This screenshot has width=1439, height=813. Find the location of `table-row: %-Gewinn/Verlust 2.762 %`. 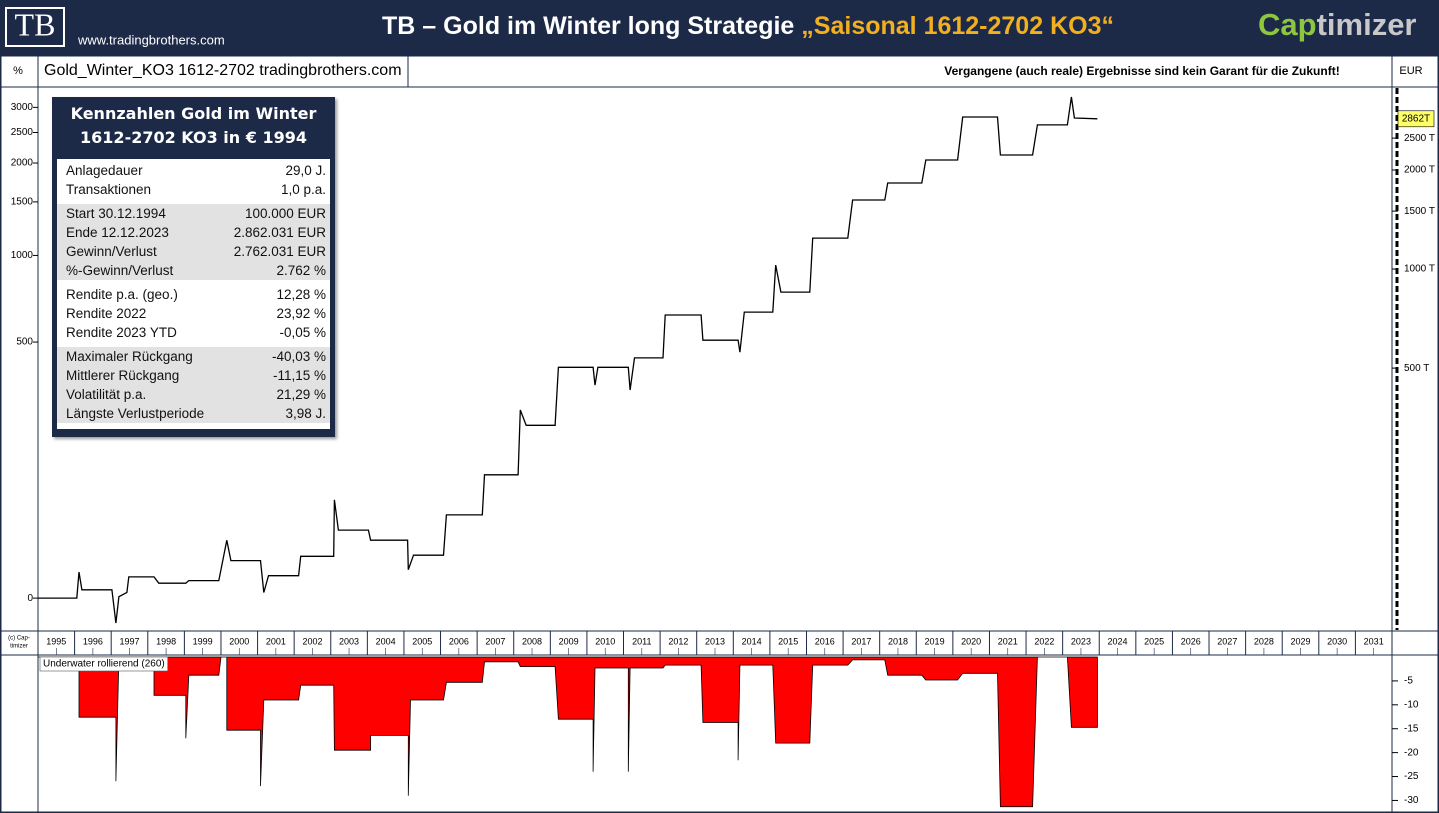

table-row: %-Gewinn/Verlust 2.762 % is located at coordinates (193, 270).